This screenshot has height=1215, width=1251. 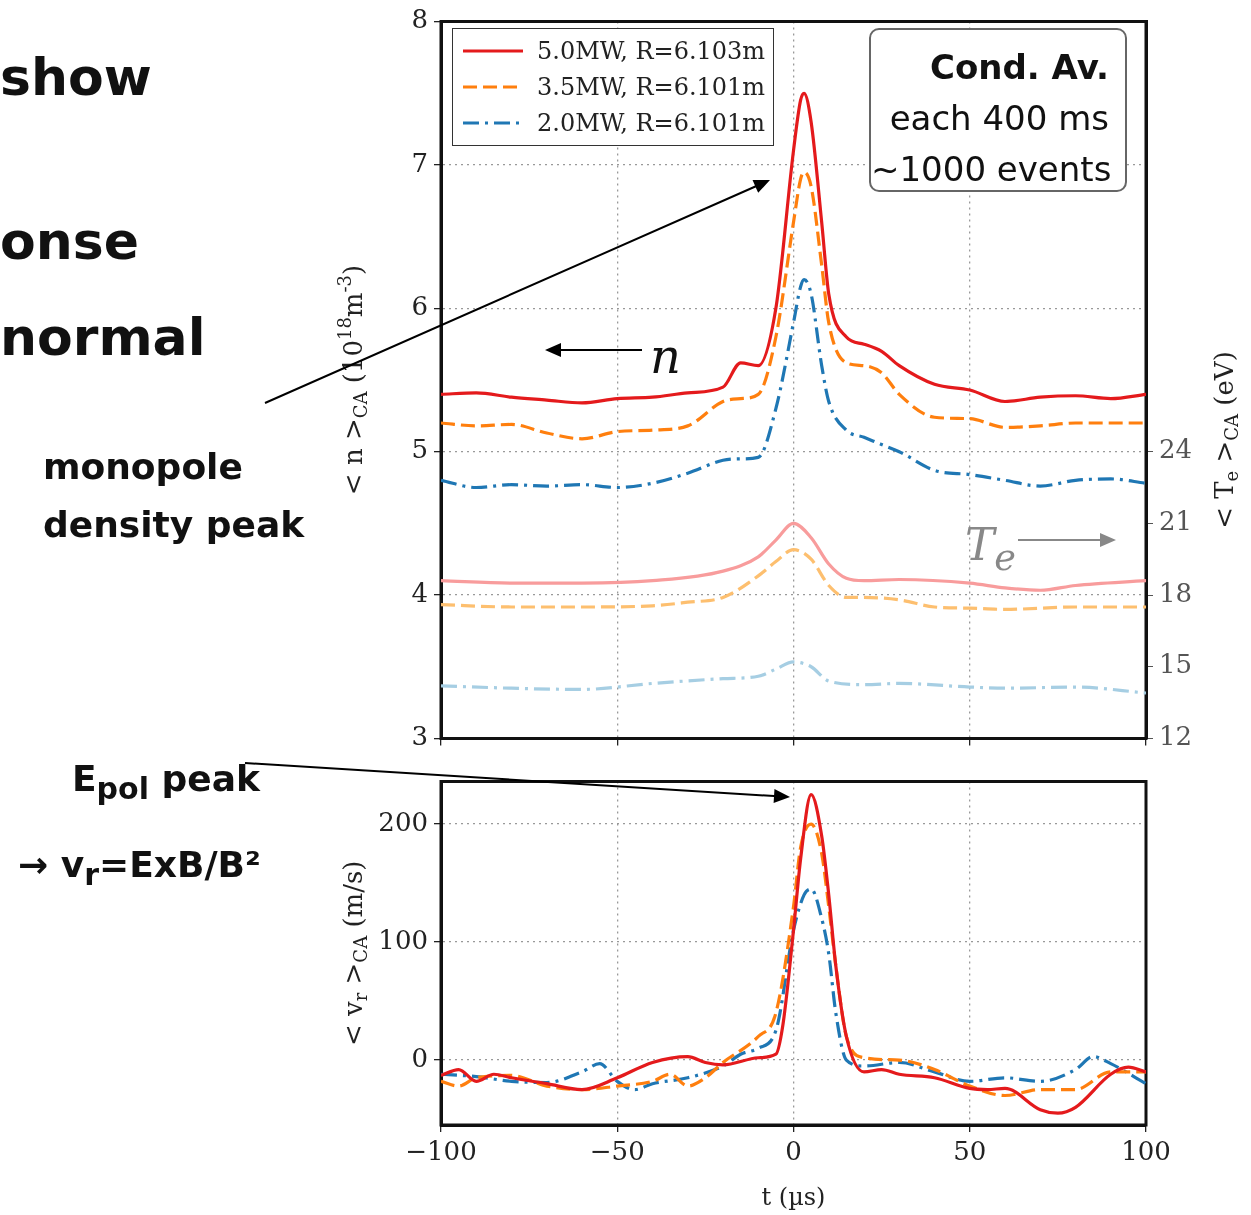 What do you see at coordinates (441, 1151) in the screenshot?
I see `x-tick-label: −100` at bounding box center [441, 1151].